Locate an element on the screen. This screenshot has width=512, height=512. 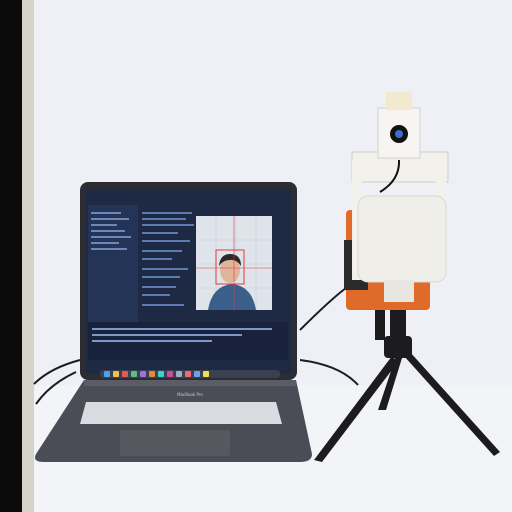
left-edge is located at coordinates (11, 256).